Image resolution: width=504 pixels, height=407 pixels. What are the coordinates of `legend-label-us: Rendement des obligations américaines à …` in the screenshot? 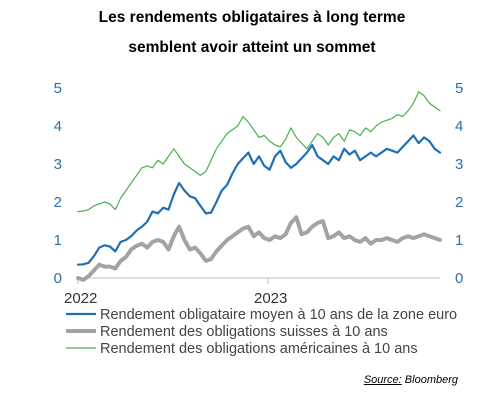 It's located at (259, 349).